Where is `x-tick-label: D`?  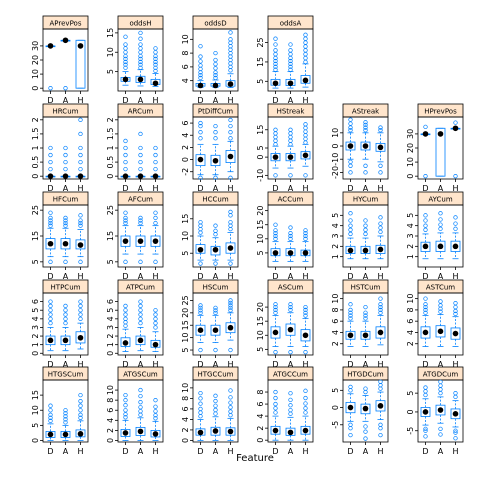
x-tick-label: D is located at coordinates (50, 364).